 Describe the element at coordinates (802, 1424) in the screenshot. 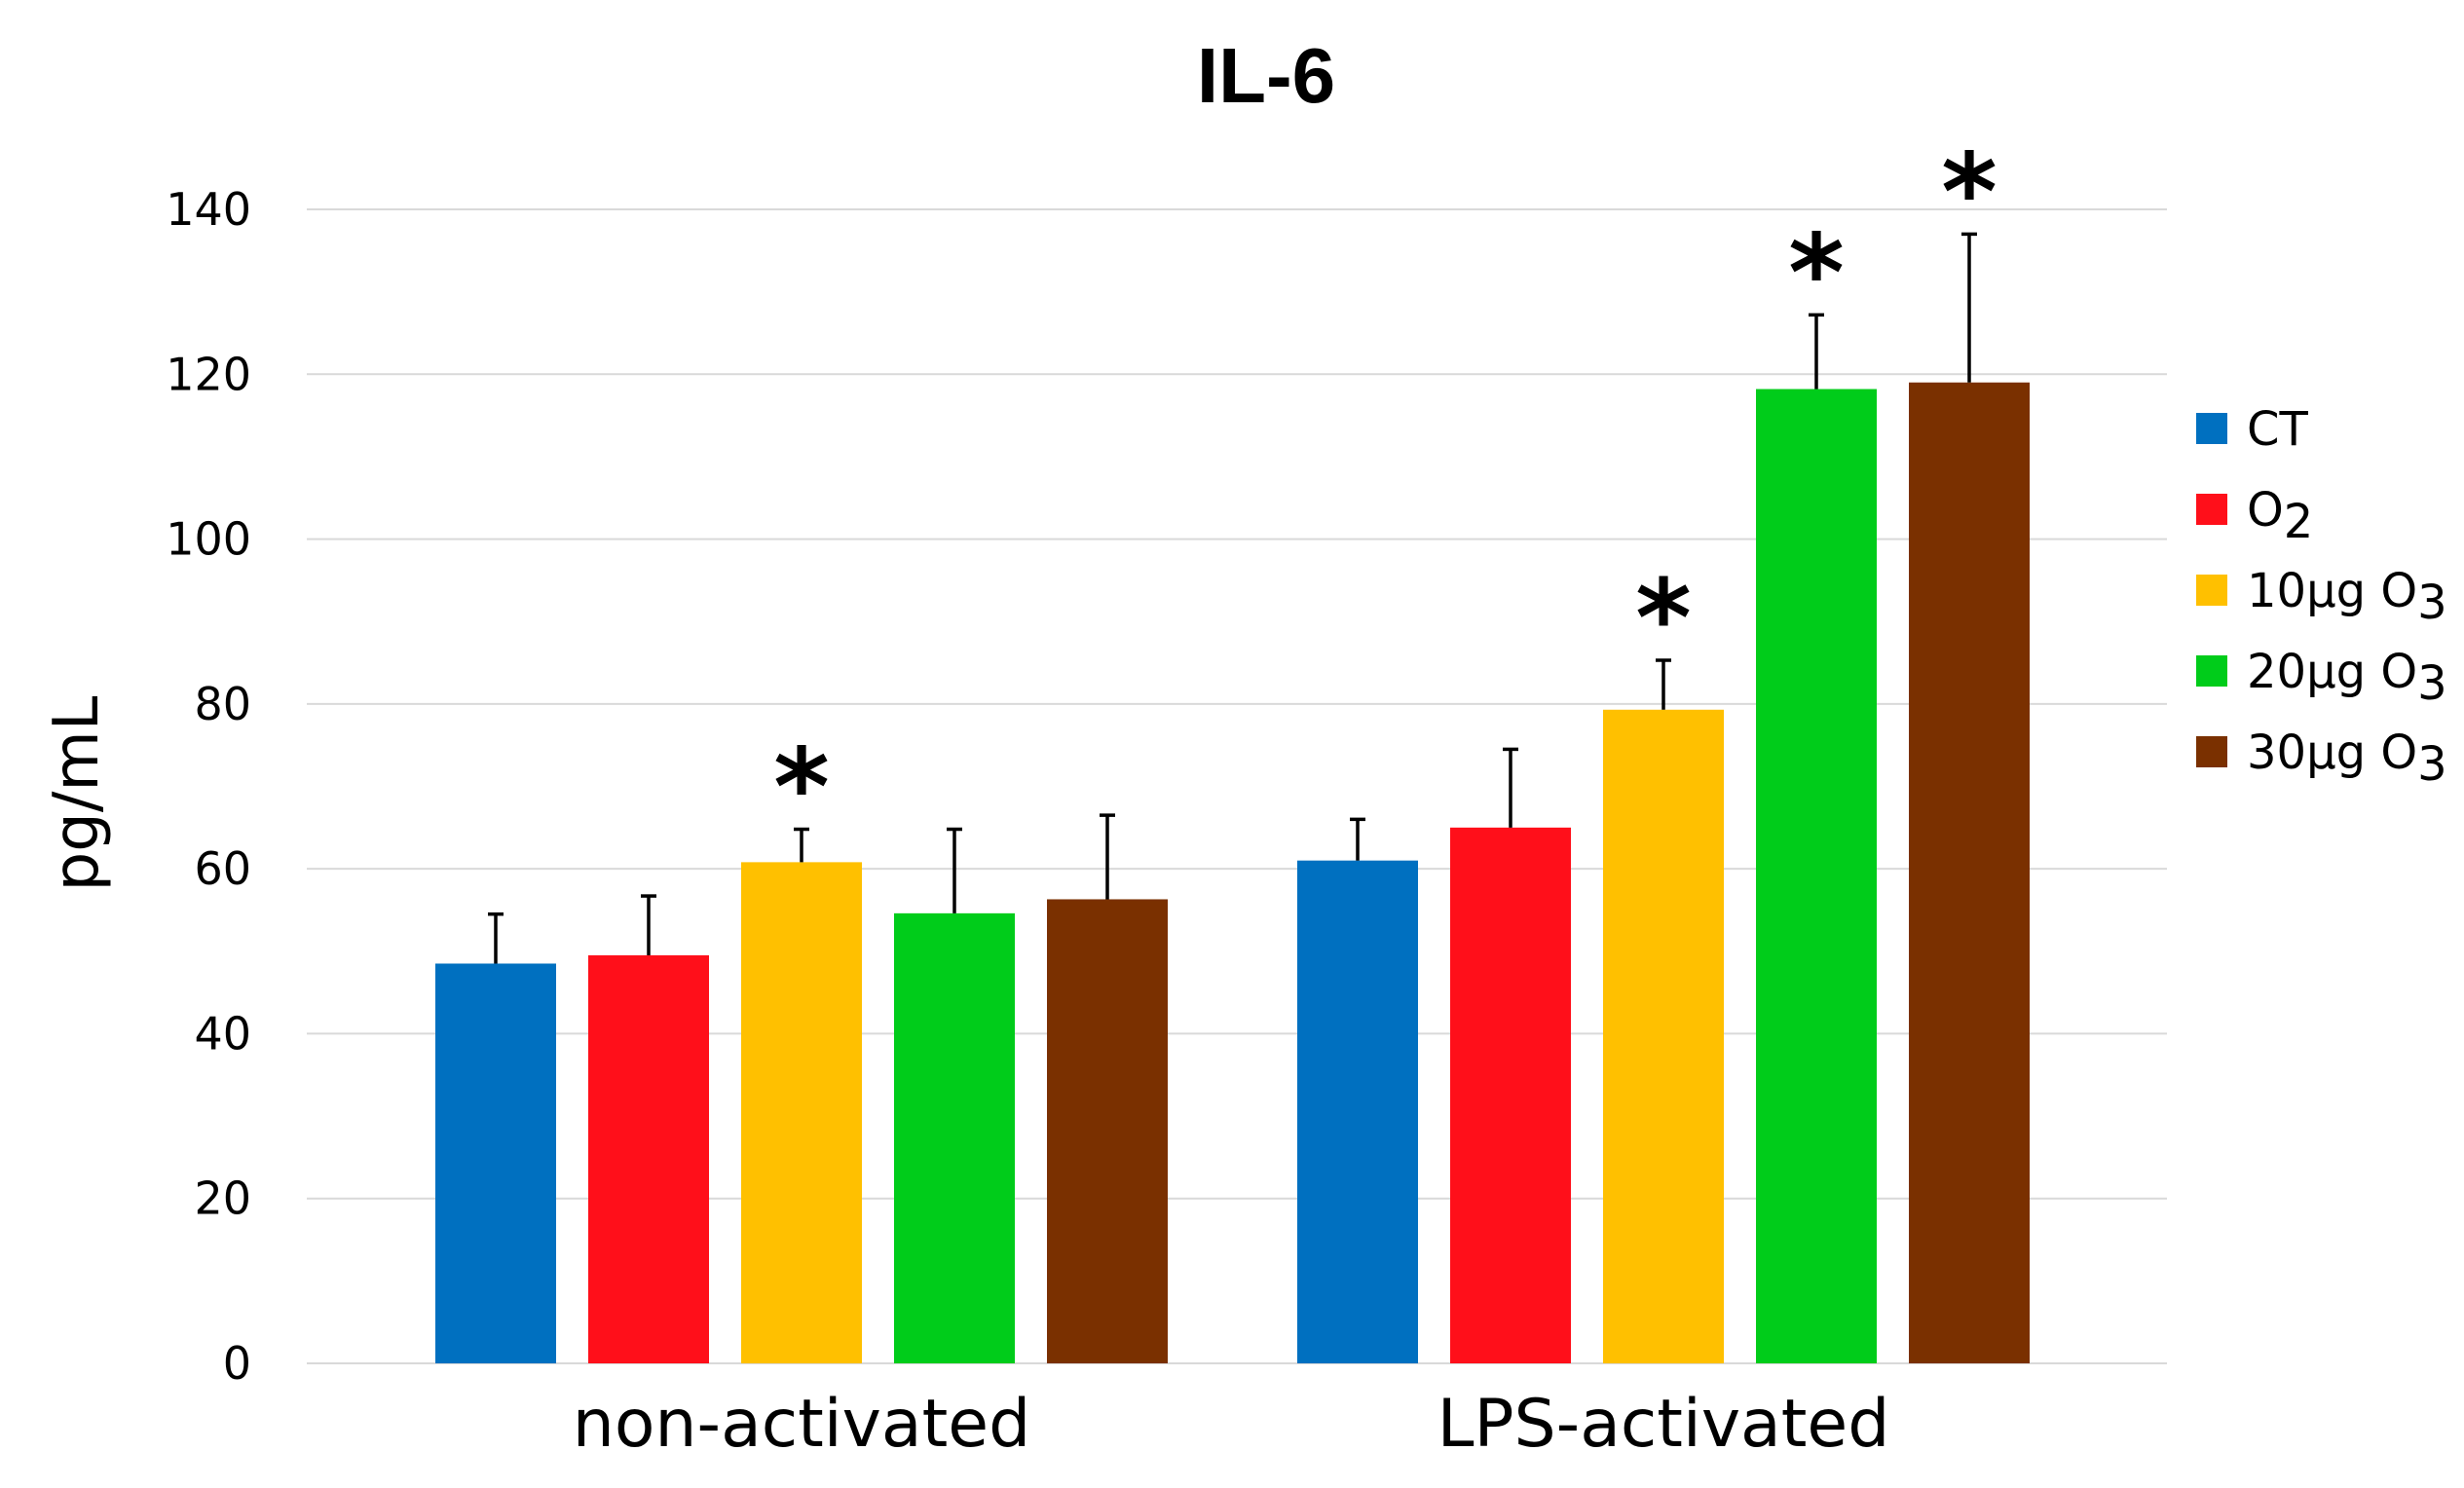

I see `x-category-label: non-activated` at that location.